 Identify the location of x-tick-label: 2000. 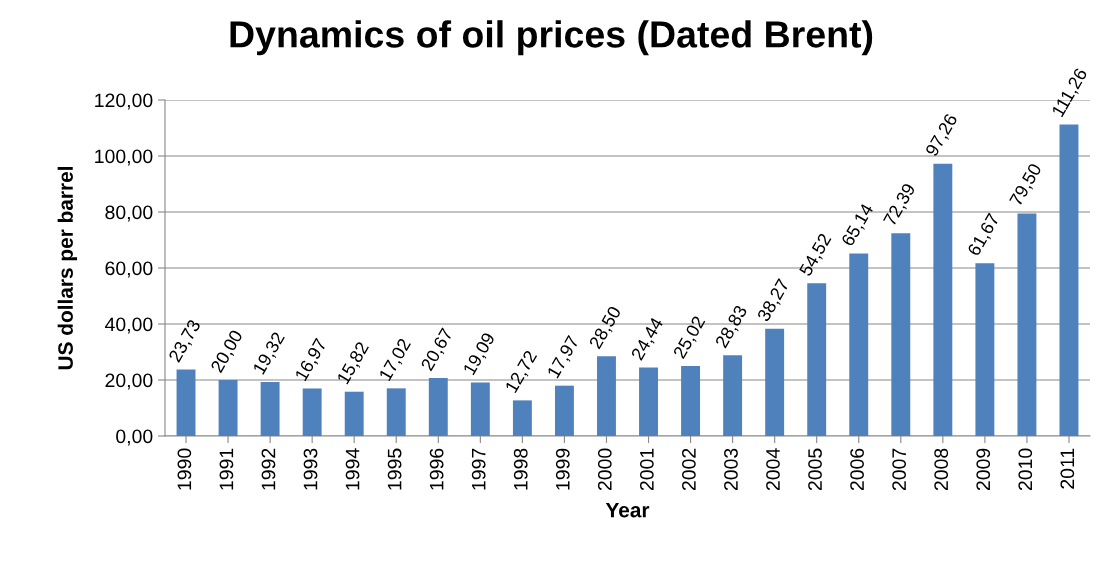
(604, 469).